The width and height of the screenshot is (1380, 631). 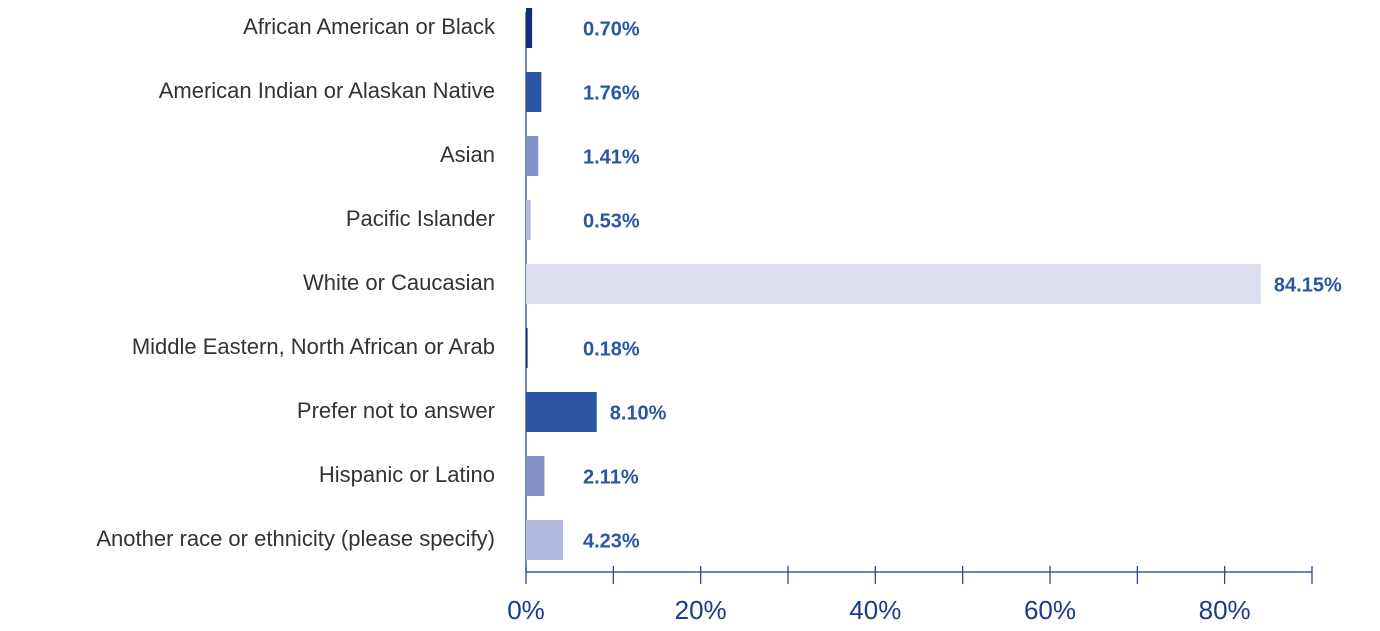 I want to click on value-label: 4.23%, so click(x=611, y=541).